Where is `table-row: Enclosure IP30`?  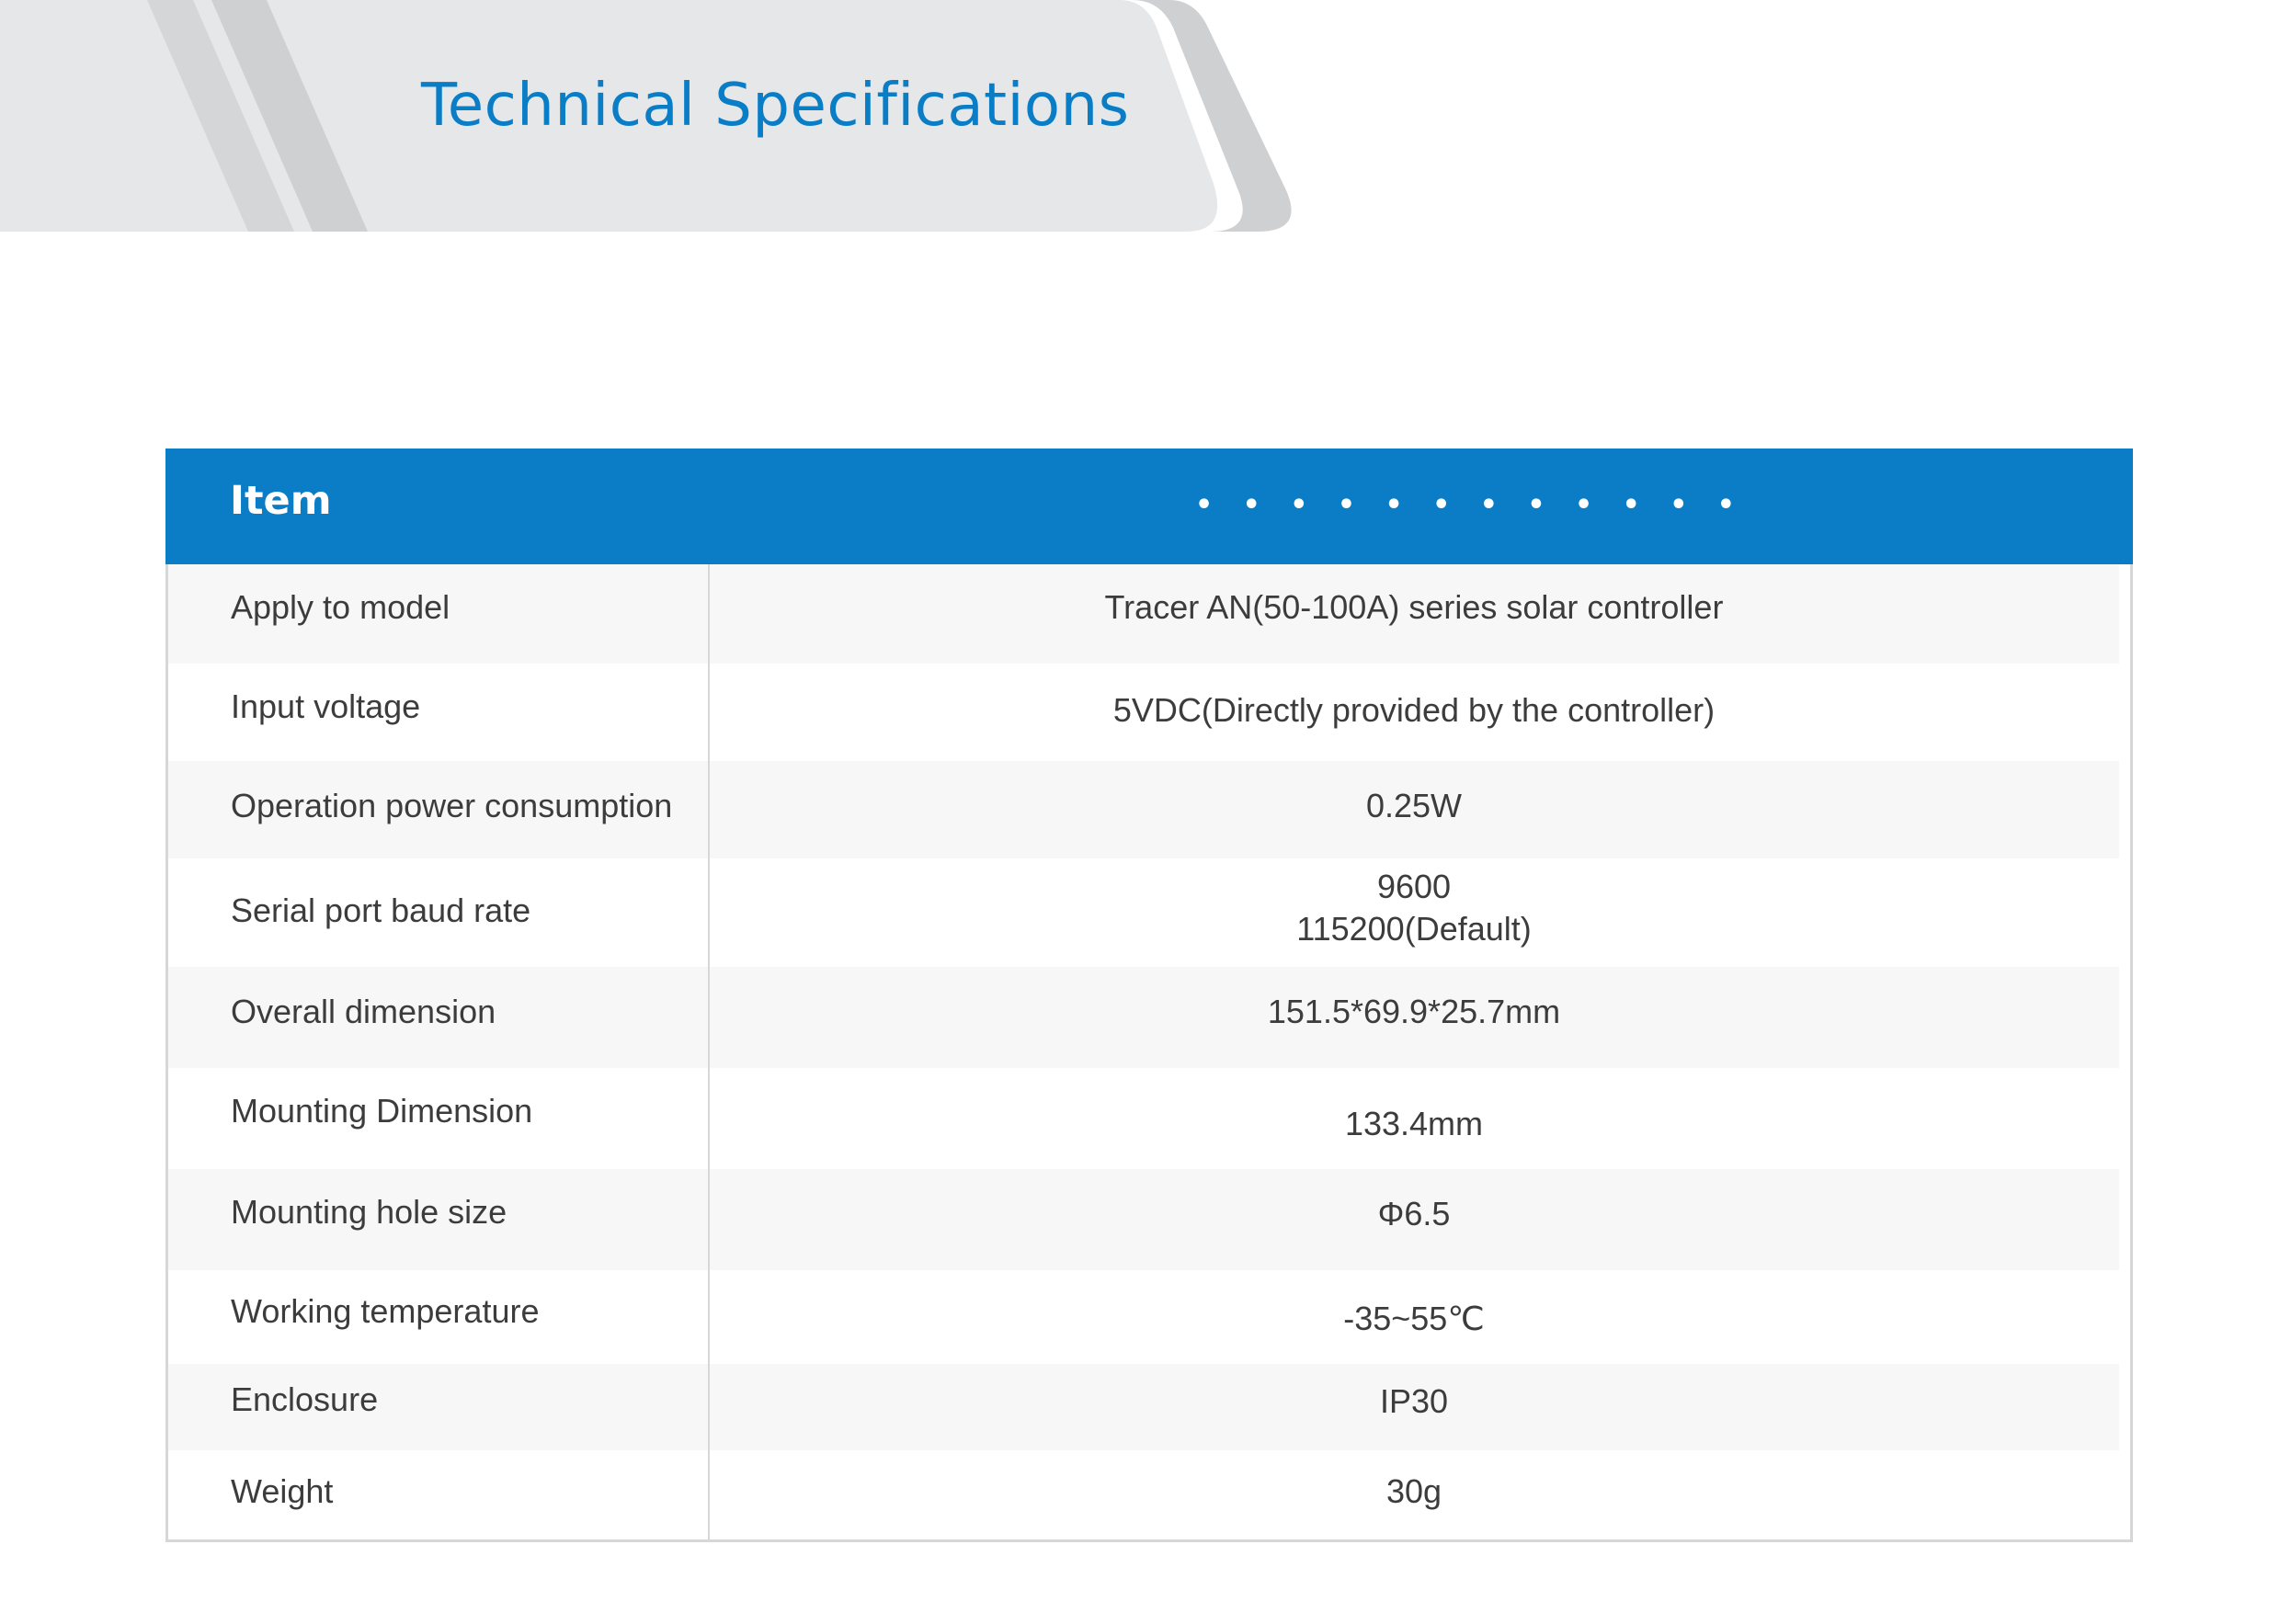 table-row: Enclosure IP30 is located at coordinates (1149, 1407).